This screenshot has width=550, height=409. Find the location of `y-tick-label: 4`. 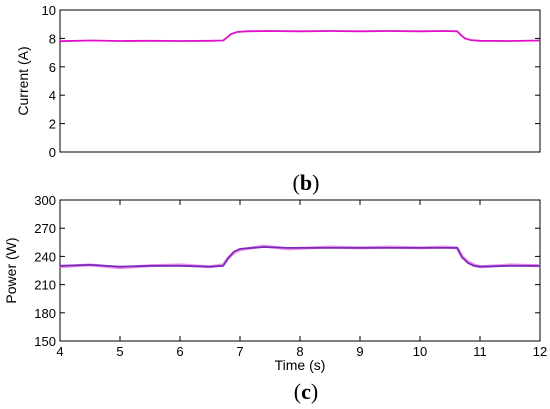

y-tick-label: 4 is located at coordinates (52, 95).